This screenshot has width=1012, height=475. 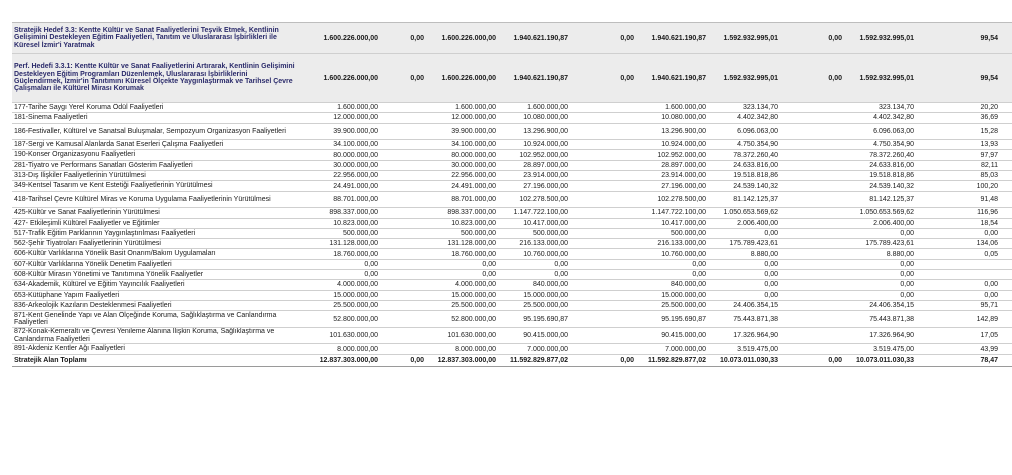 What do you see at coordinates (534, 234) in the screenshot?
I see `cell-c4: 500.000,00` at bounding box center [534, 234].